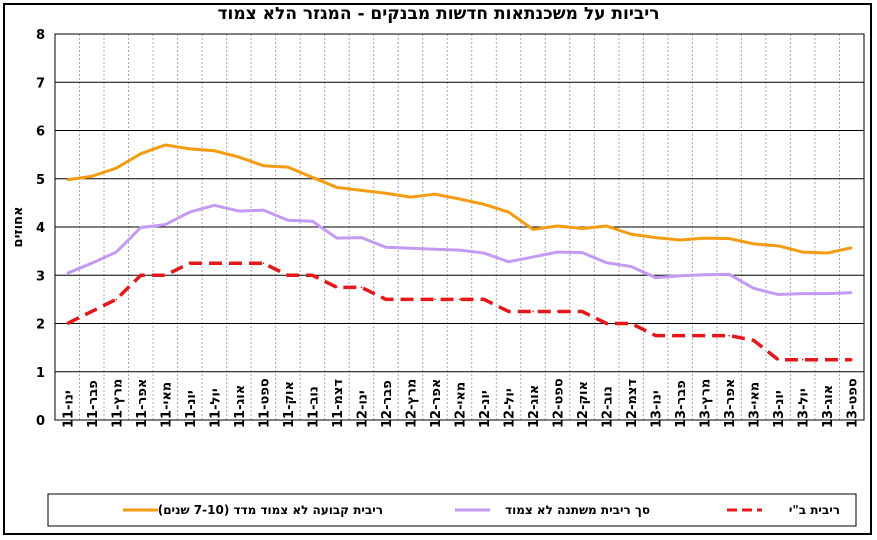 The height and width of the screenshot is (540, 877). What do you see at coordinates (338, 403) in the screenshot?
I see `x-tick-label: דצמ-11` at bounding box center [338, 403].